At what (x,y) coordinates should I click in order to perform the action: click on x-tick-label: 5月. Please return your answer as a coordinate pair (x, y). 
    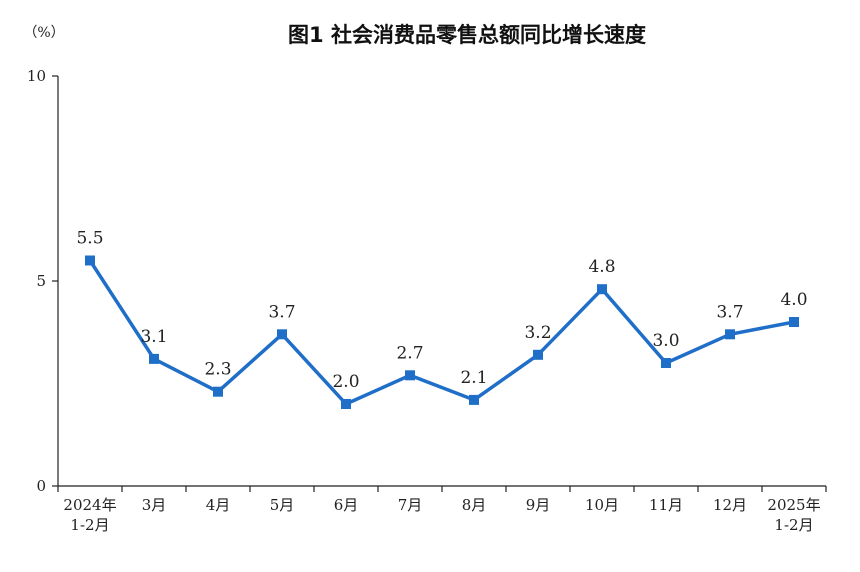
    Looking at the image, I should click on (282, 505).